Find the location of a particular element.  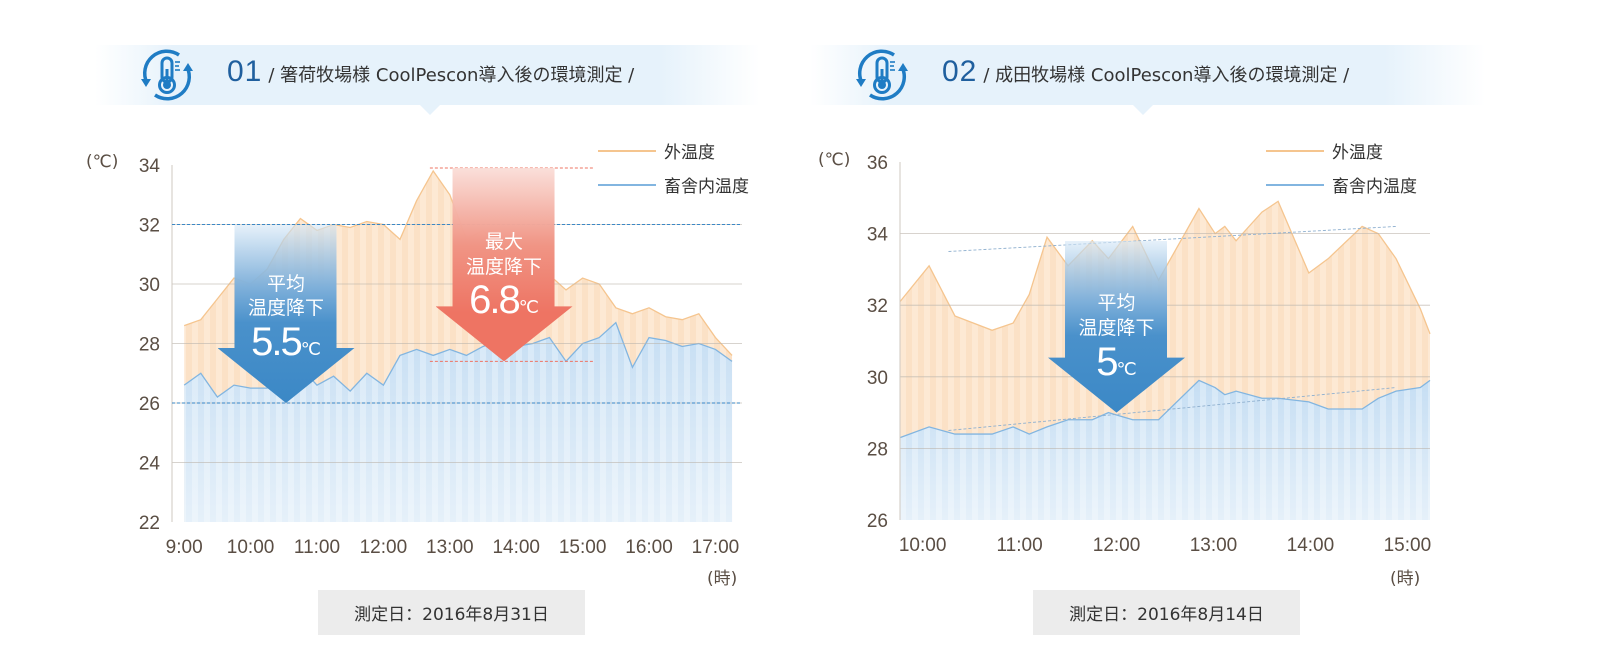

trend-line is located at coordinates (1172, 238).